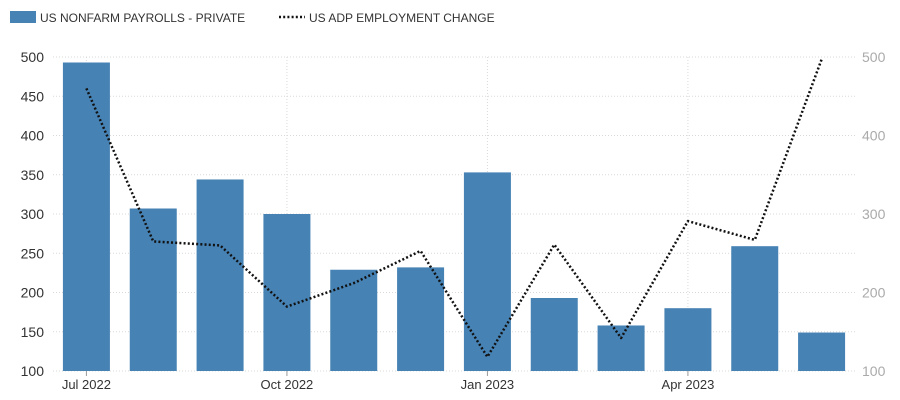  Describe the element at coordinates (874, 293) in the screenshot. I see `y-right-tick-label: 200` at that location.